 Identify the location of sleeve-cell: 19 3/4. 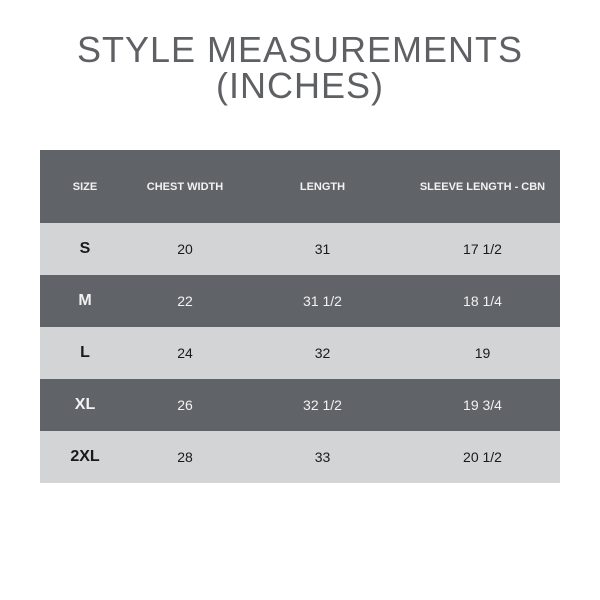
(482, 405).